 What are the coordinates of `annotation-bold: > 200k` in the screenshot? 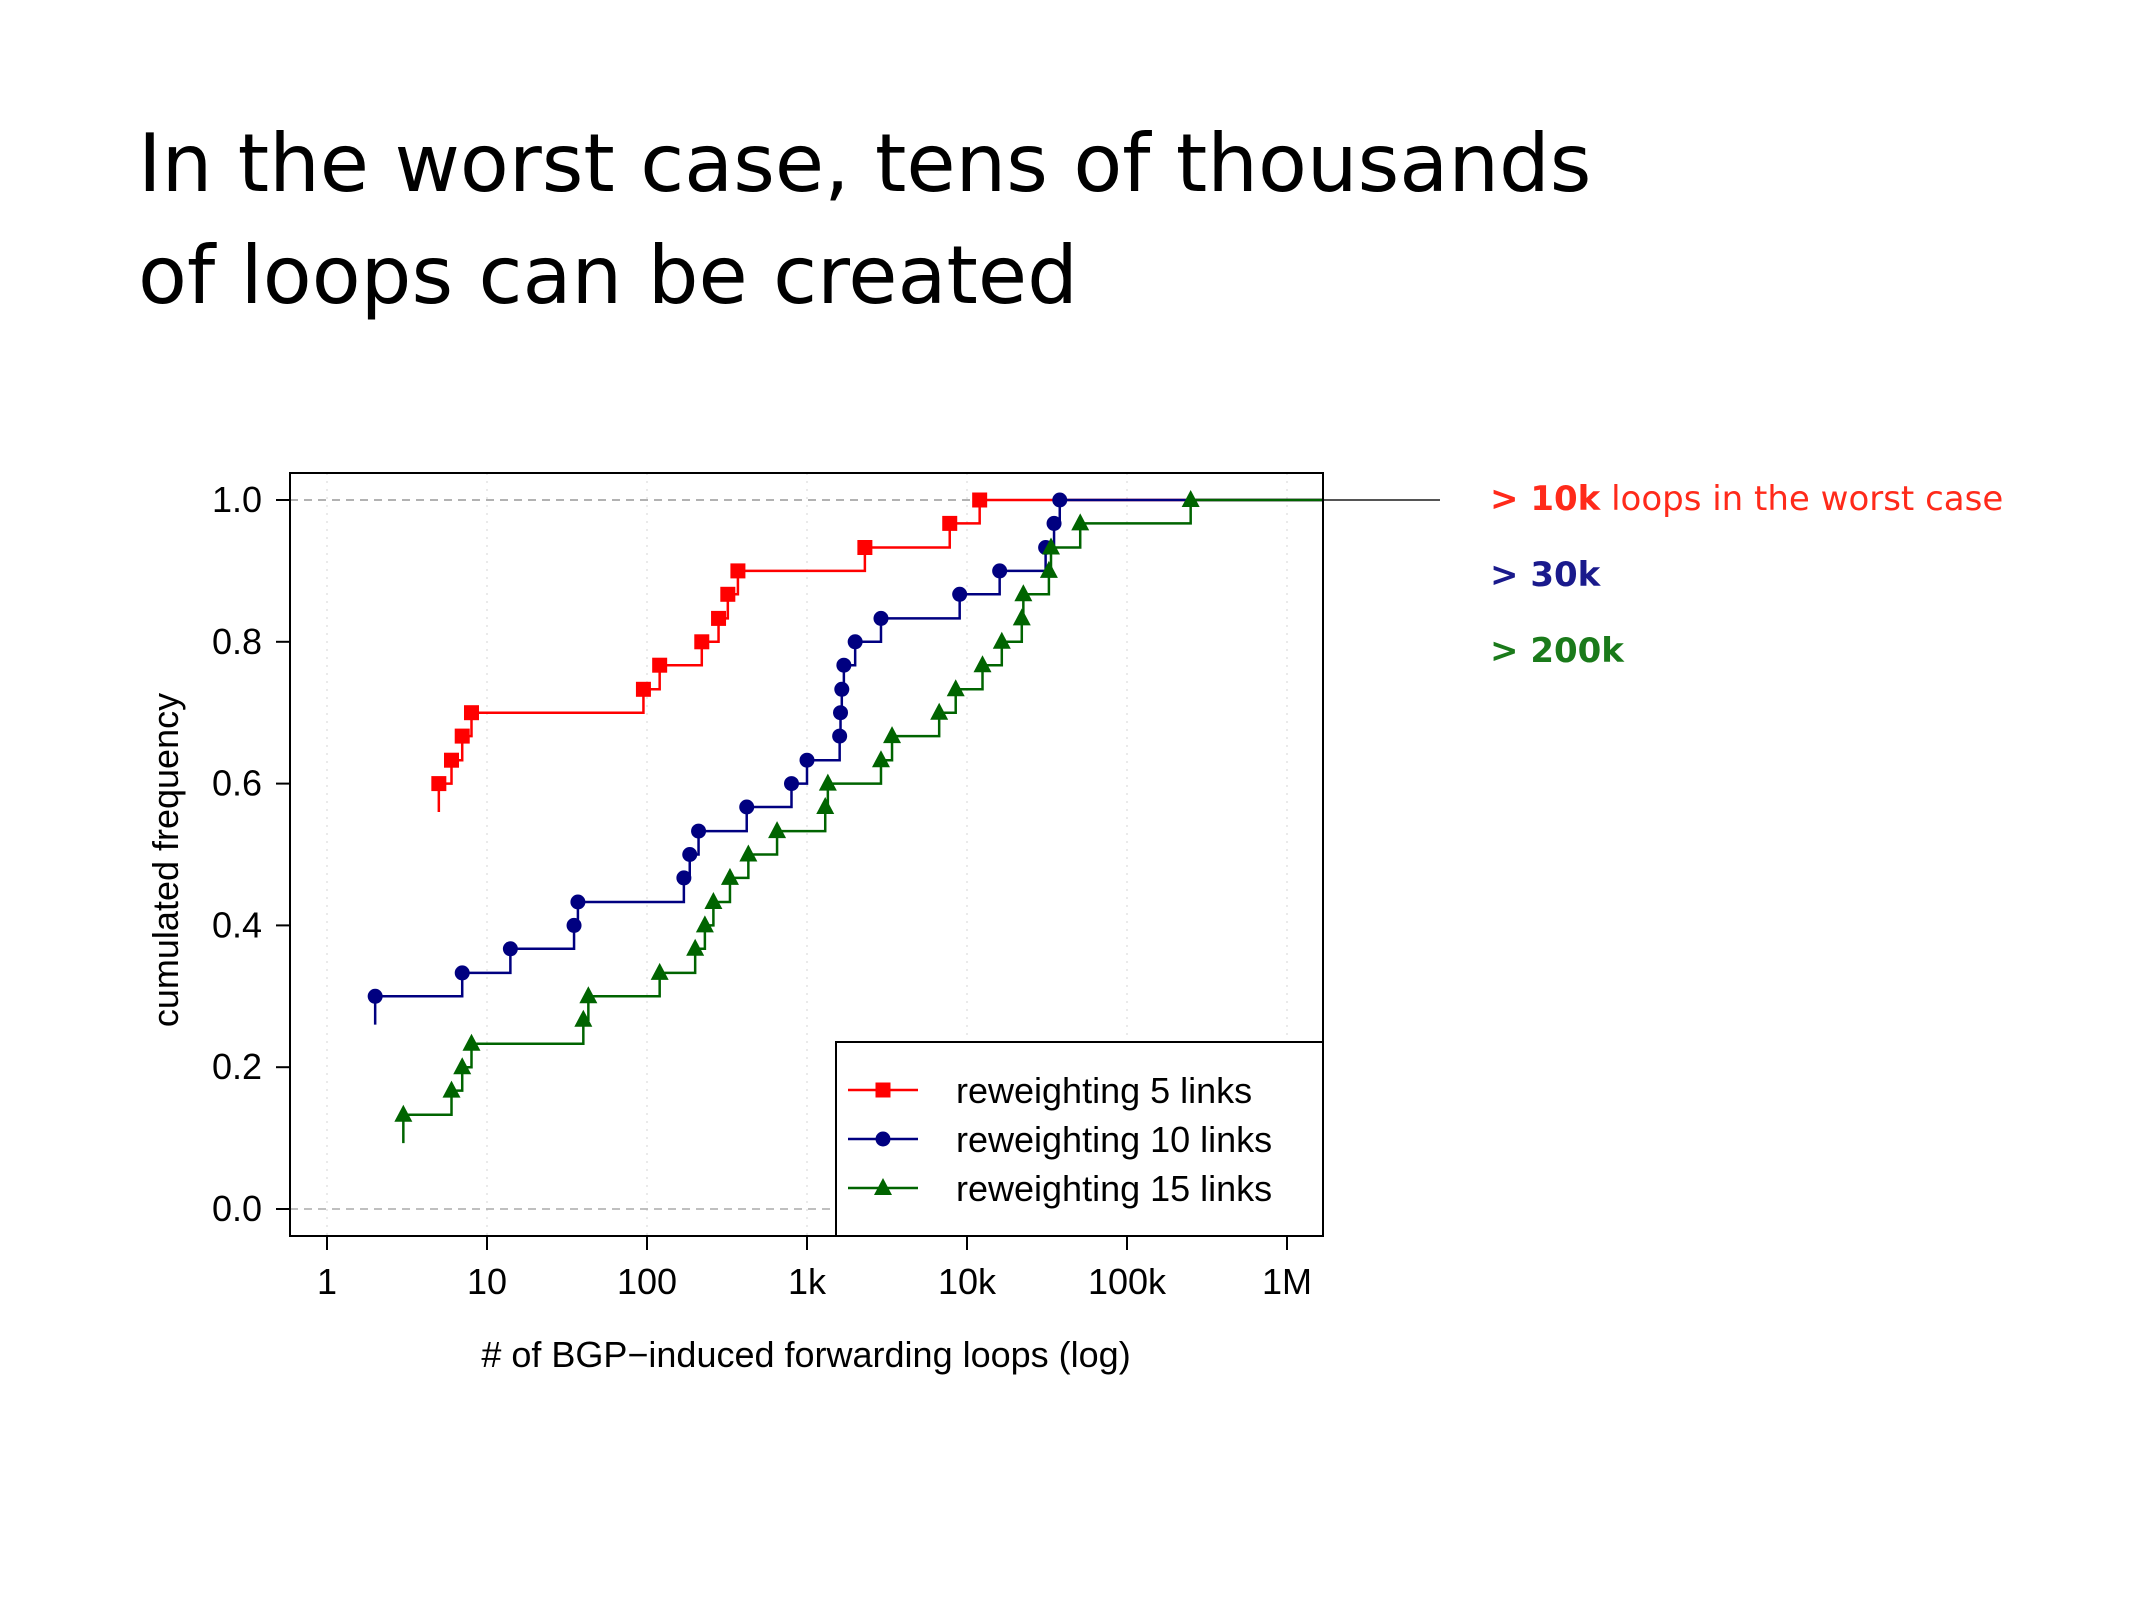 It's located at (1557, 651).